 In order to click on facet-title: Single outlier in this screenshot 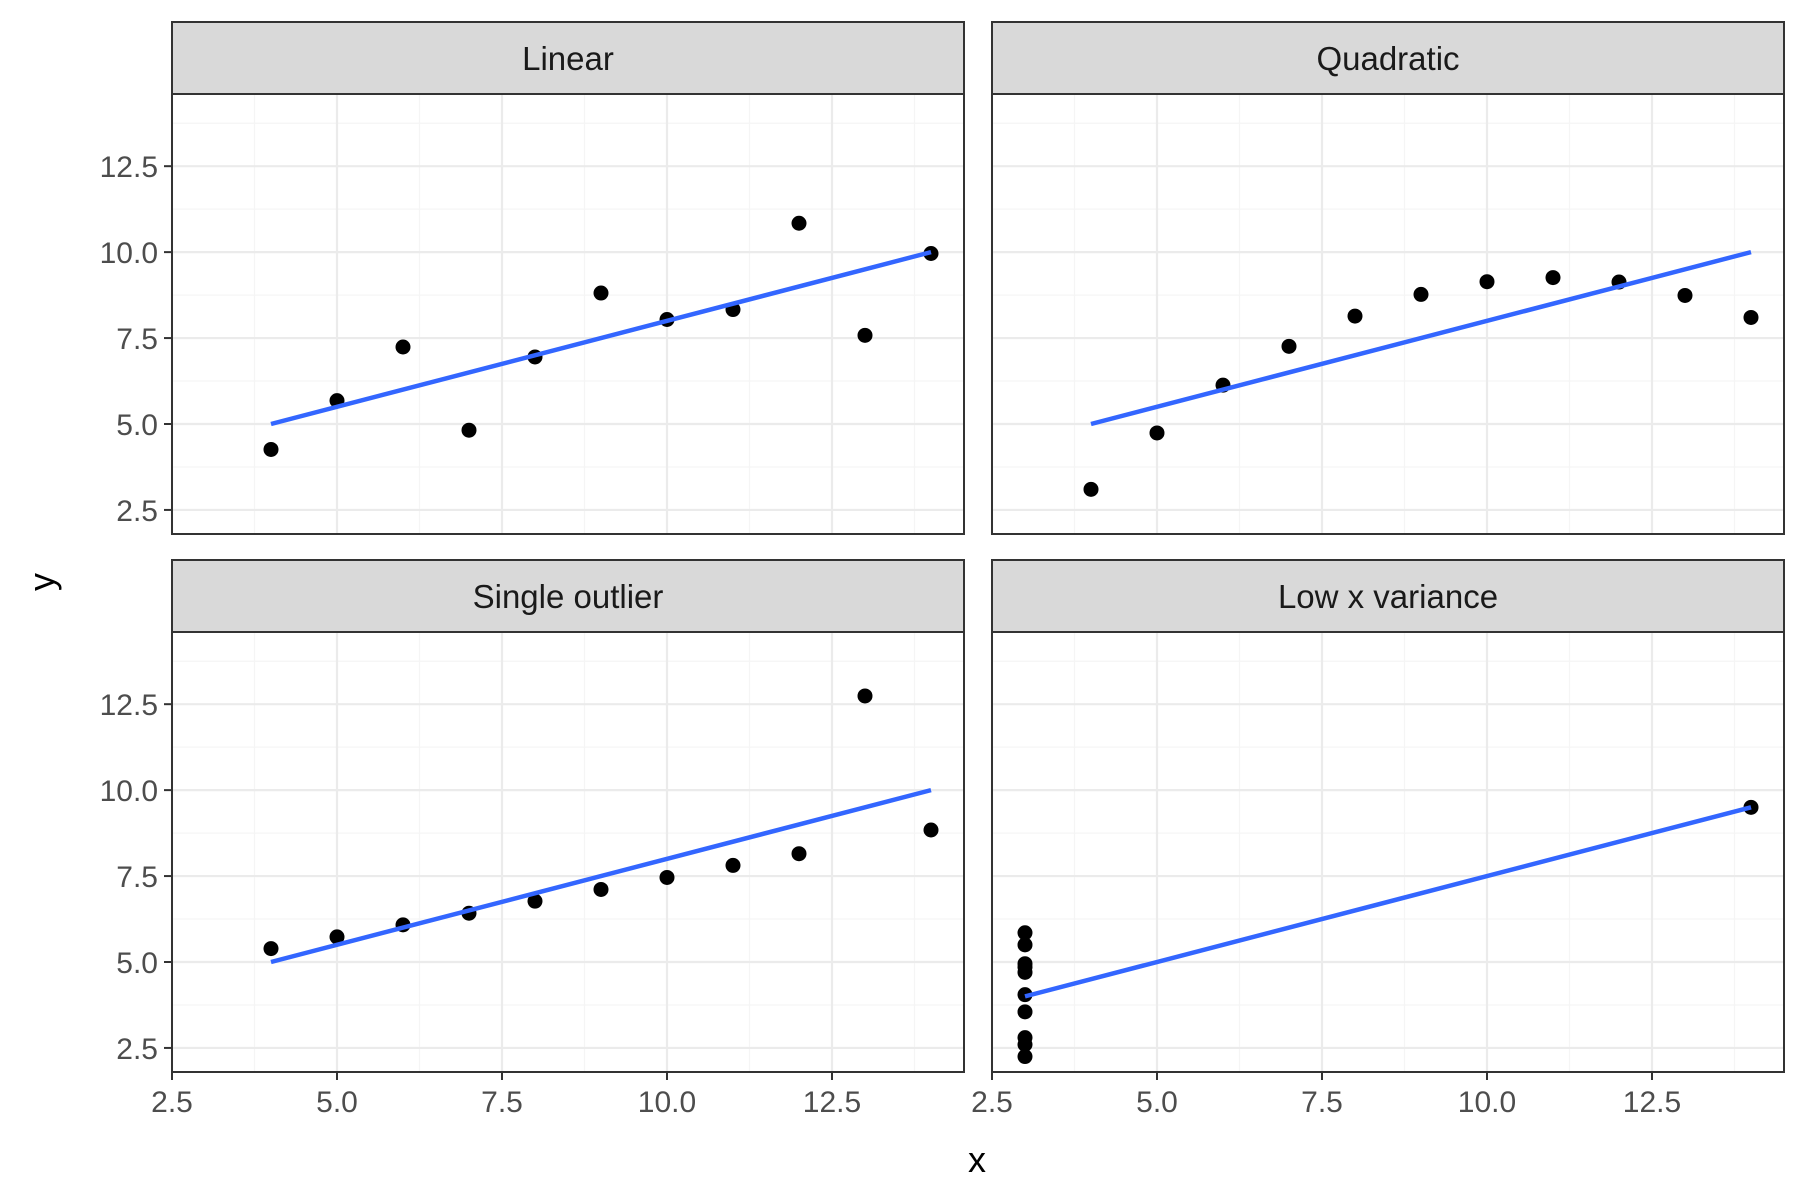, I will do `click(568, 596)`.